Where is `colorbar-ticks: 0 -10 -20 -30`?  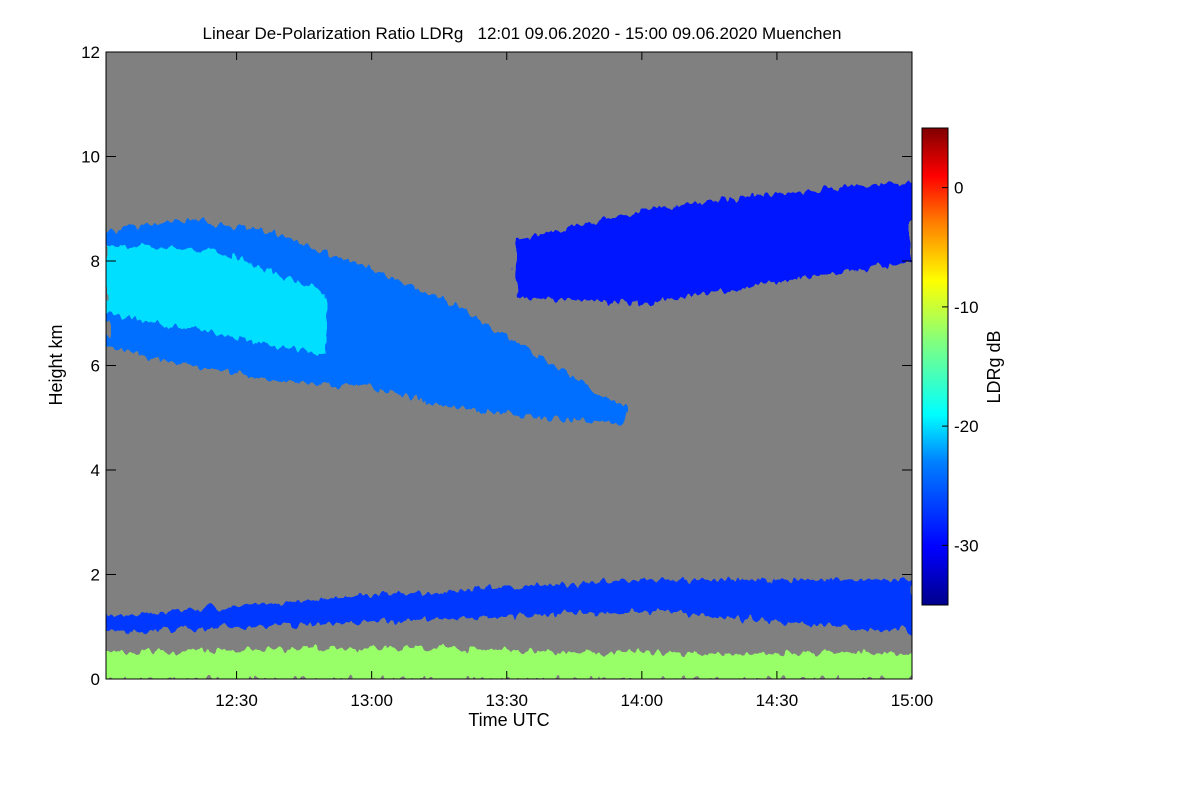 colorbar-ticks: 0 -10 -20 -30 is located at coordinates (960, 367).